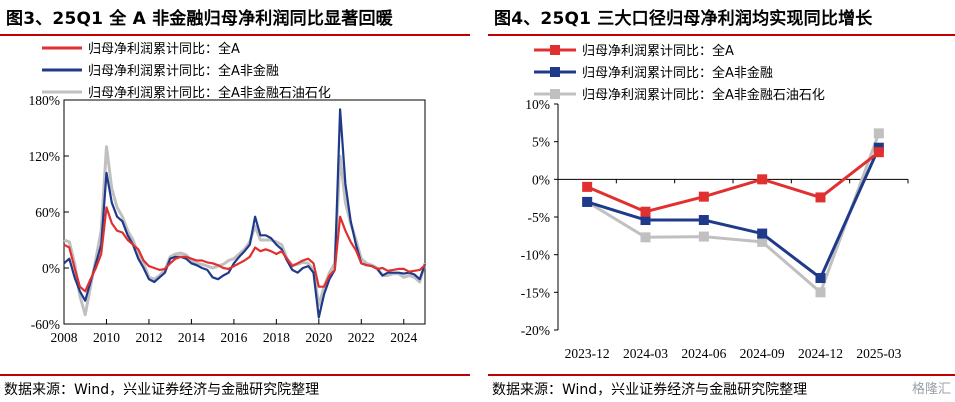 The image size is (955, 402). What do you see at coordinates (683, 19) in the screenshot?
I see `chart-title: 图4、25Q1 三大口径归母净利润均实现同比增长` at bounding box center [683, 19].